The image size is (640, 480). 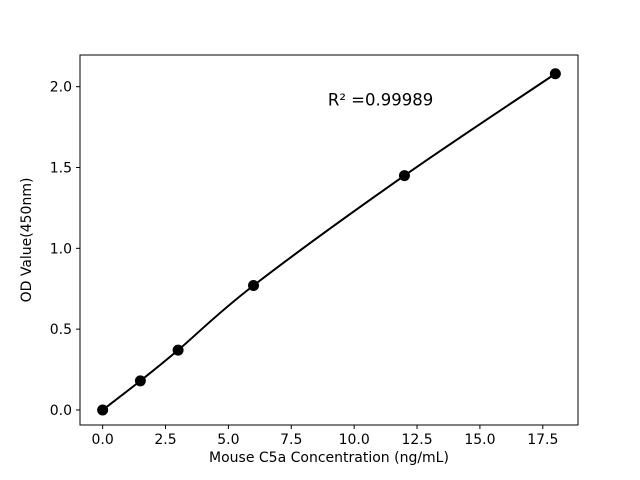 I want to click on y-tick-label: 1.0, so click(x=61, y=249).